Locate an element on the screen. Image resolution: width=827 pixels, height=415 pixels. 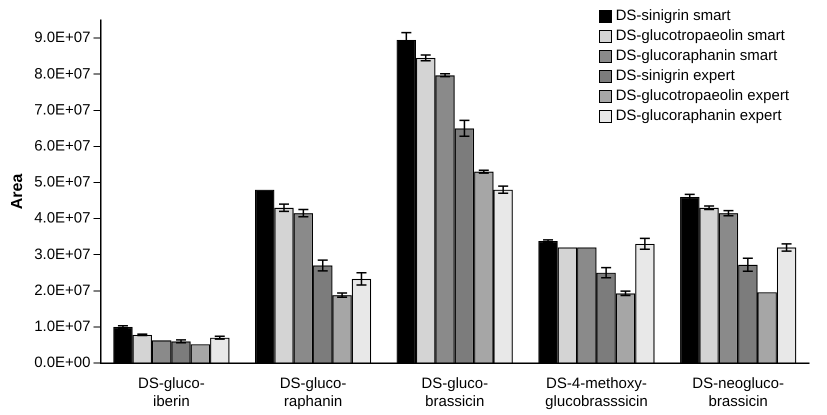
y-tick-label: 1.0E+07 is located at coordinates (62, 327).